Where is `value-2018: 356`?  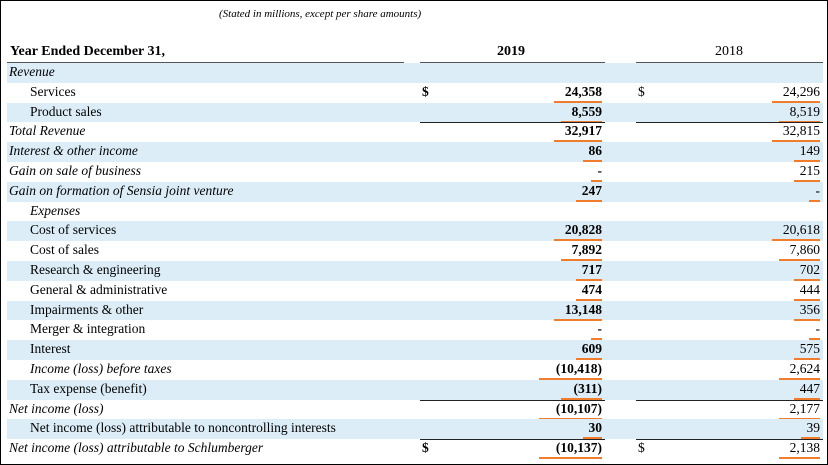
value-2018: 356 is located at coordinates (809, 309).